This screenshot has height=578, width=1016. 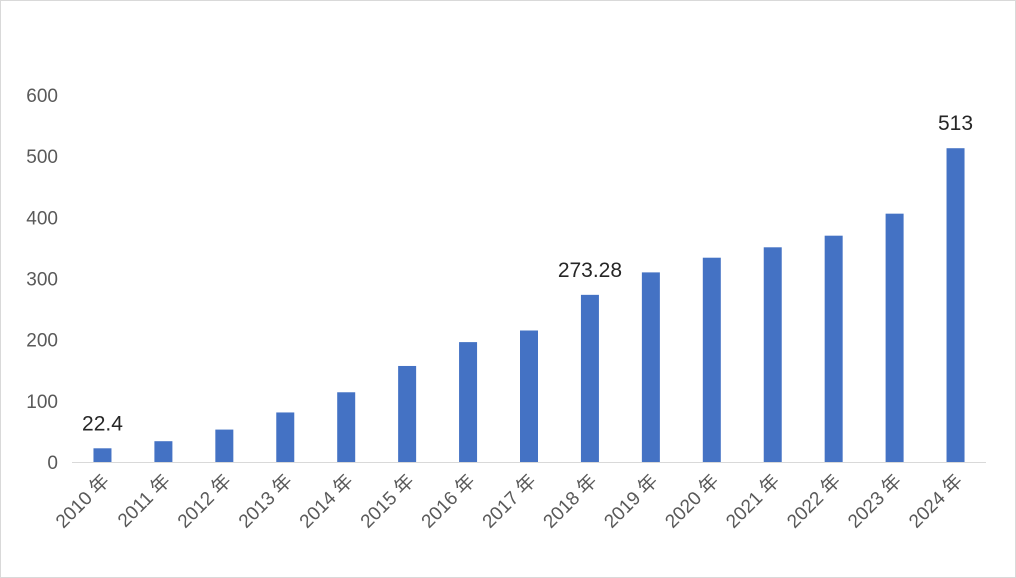 What do you see at coordinates (52, 463) in the screenshot?
I see `y-tick-label: 0` at bounding box center [52, 463].